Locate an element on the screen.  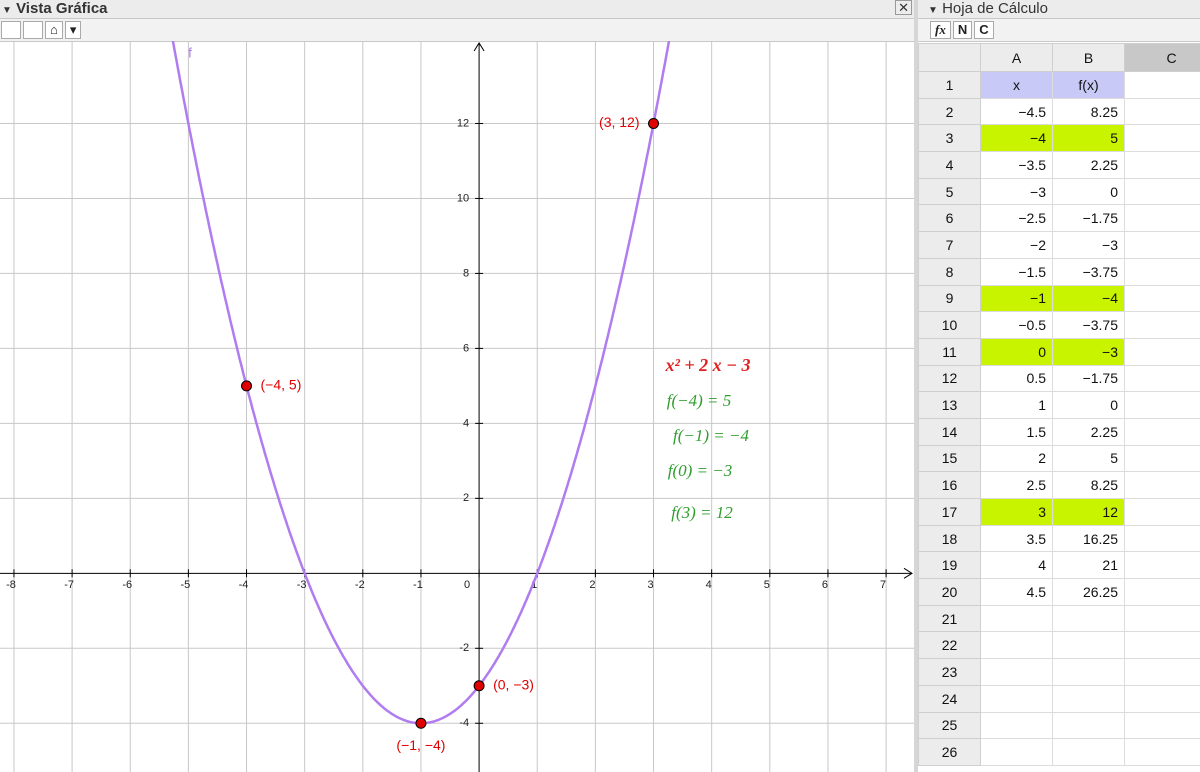
column-header: B is located at coordinates (1088, 57).